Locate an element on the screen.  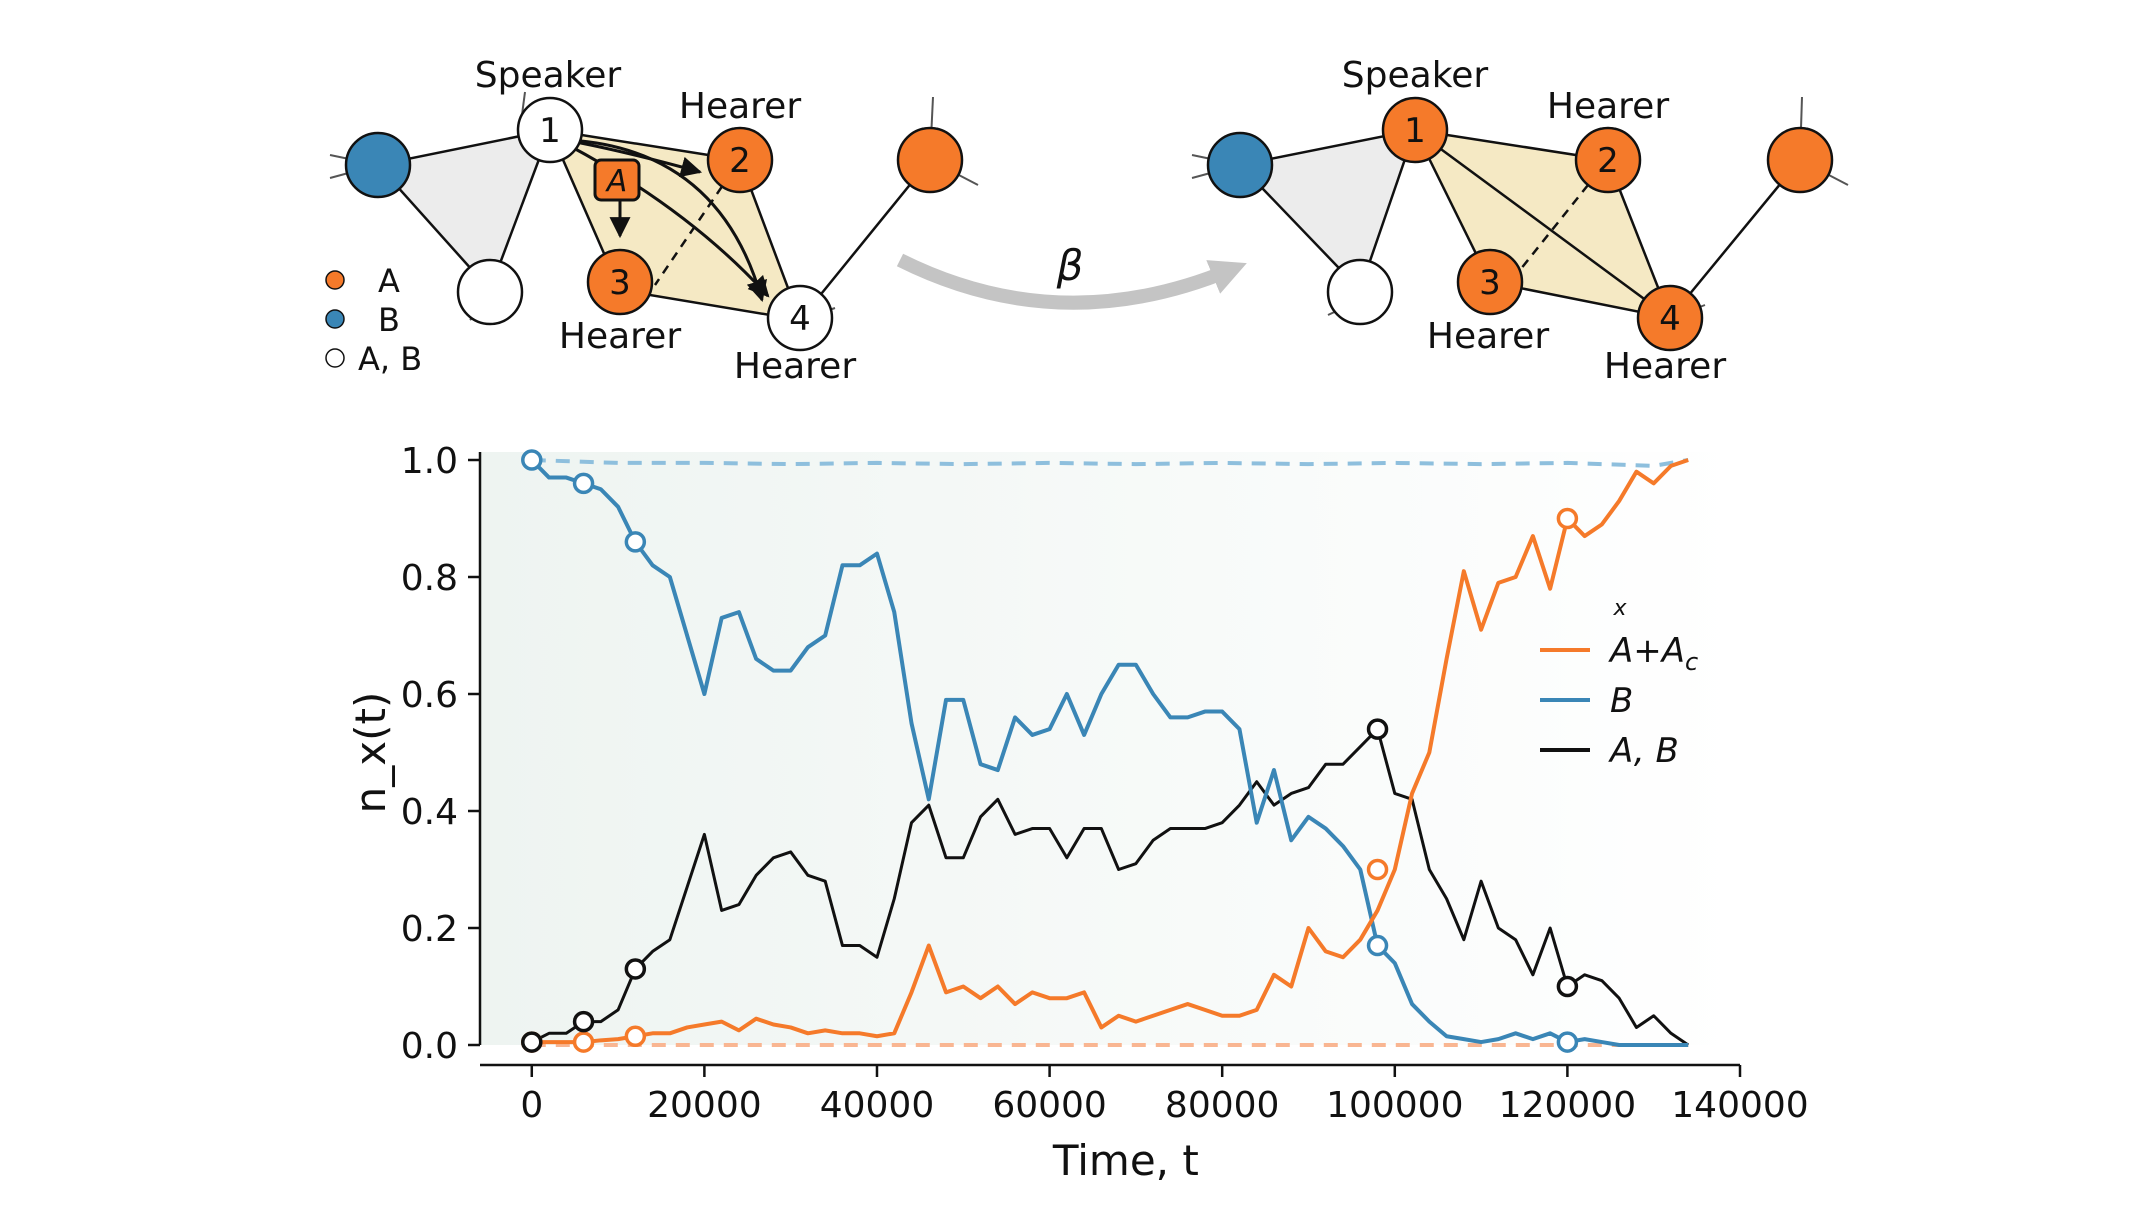
node-ab-left is located at coordinates (490, 292).